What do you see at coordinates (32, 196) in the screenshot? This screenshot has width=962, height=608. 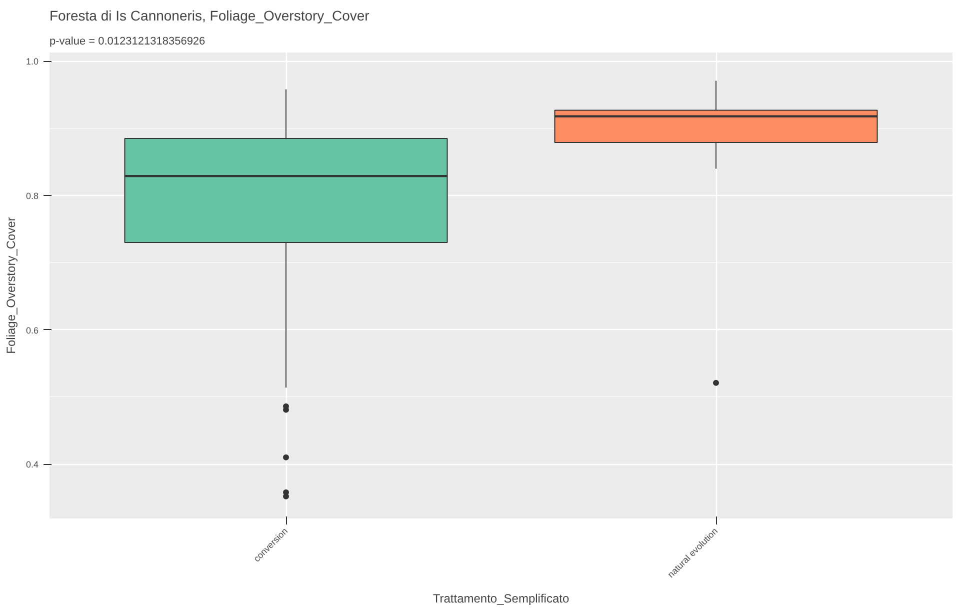 I see `y-tick-label: 0.8` at bounding box center [32, 196].